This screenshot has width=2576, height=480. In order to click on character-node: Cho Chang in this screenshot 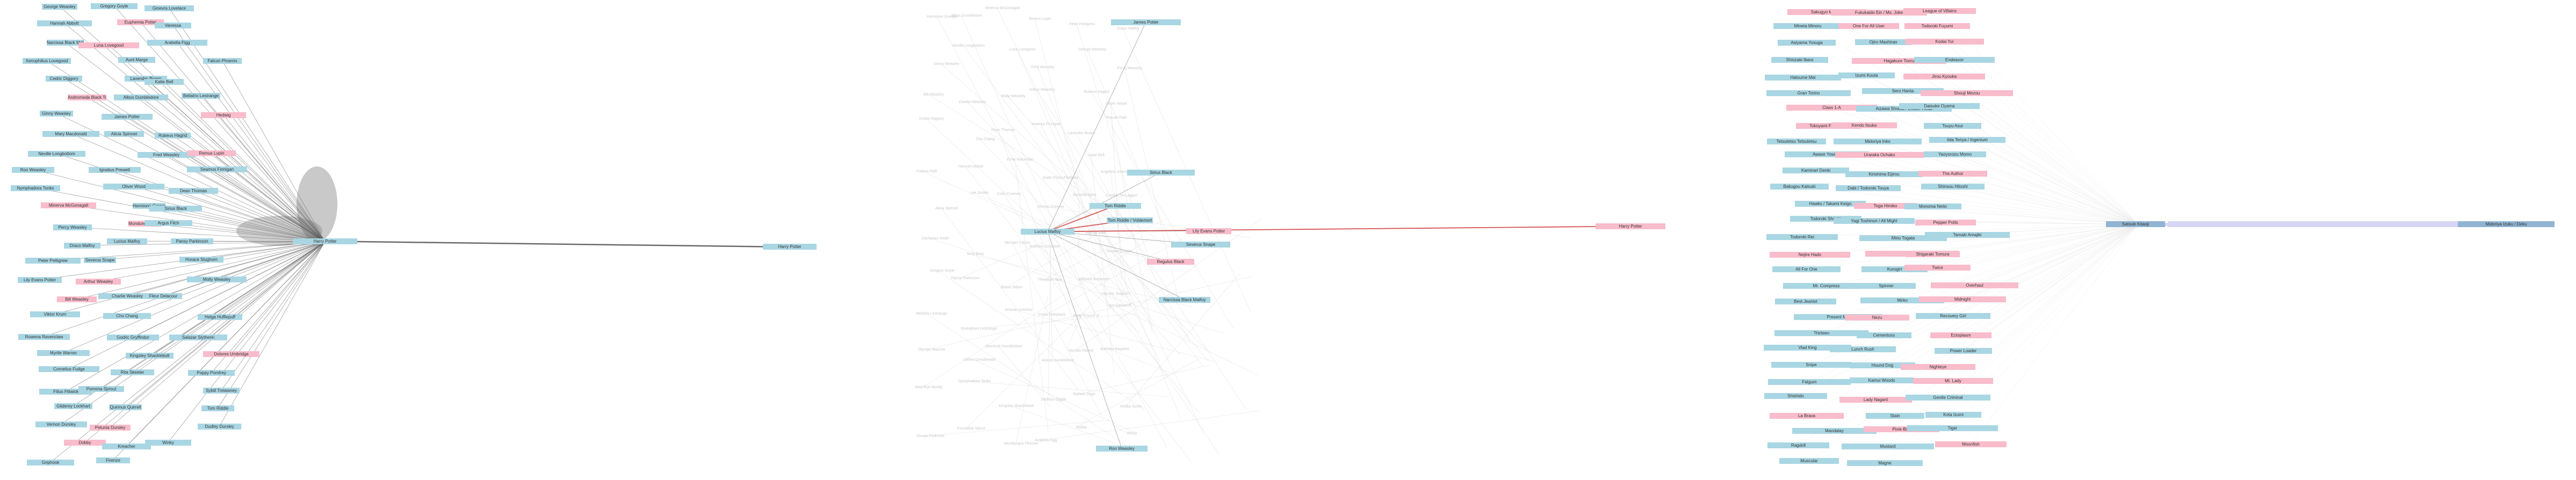, I will do `click(127, 316)`.